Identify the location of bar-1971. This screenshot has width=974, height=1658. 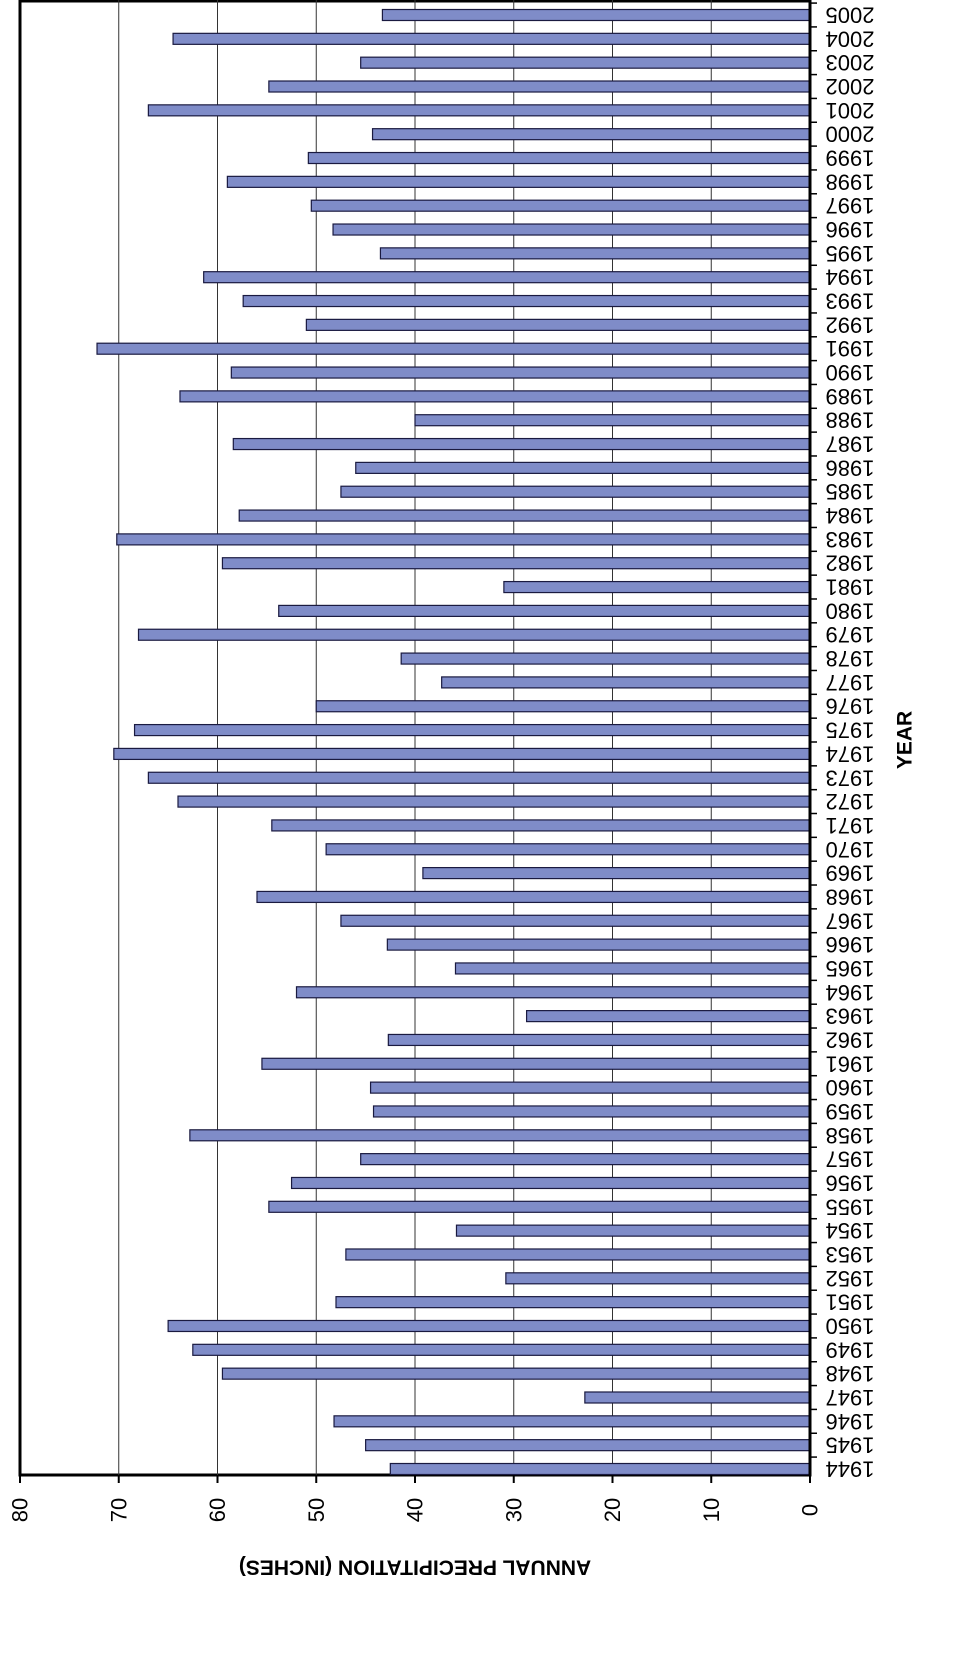
(541, 825).